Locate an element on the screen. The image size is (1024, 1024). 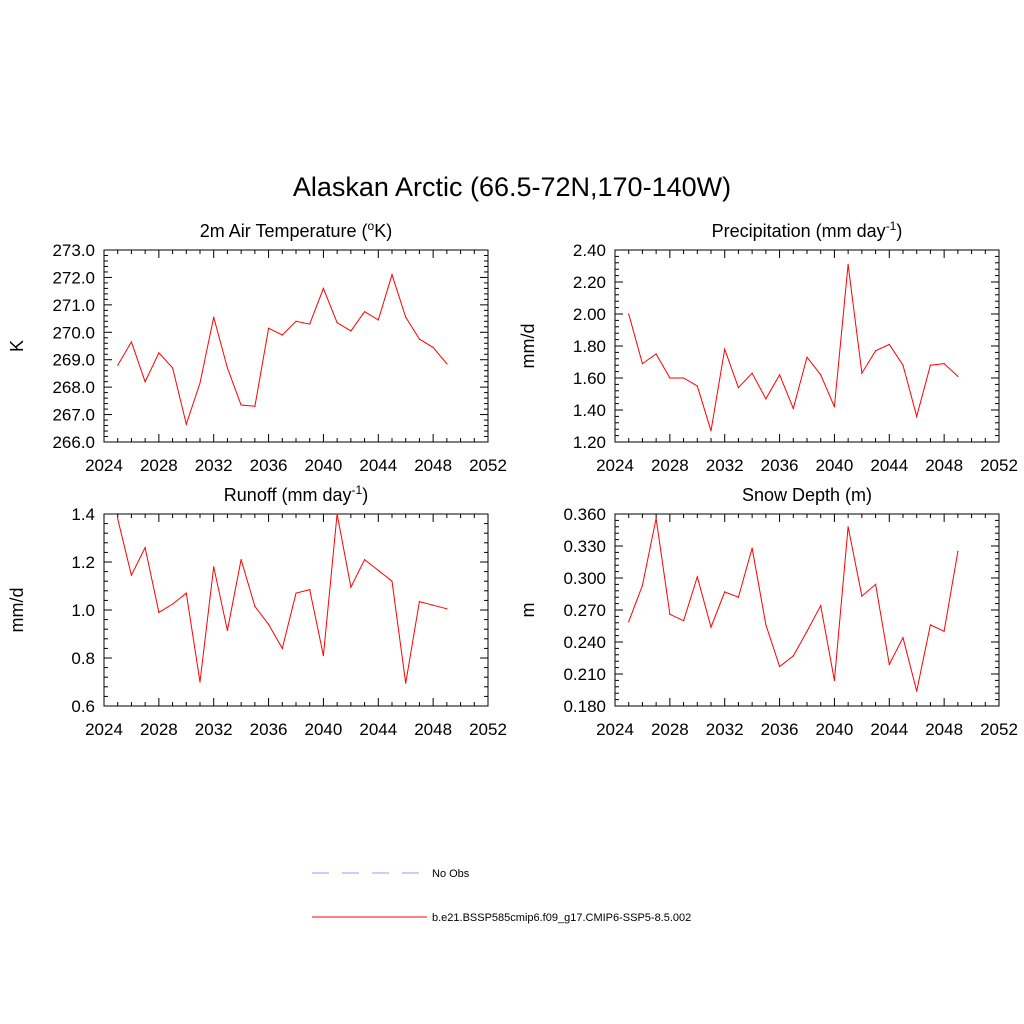
y-tick-label: 2.20 is located at coordinates (589, 282).